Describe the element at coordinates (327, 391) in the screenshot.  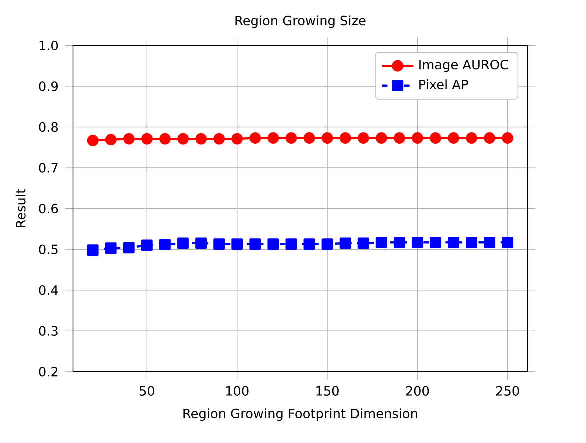
I see `x-tick-label: 150` at that location.